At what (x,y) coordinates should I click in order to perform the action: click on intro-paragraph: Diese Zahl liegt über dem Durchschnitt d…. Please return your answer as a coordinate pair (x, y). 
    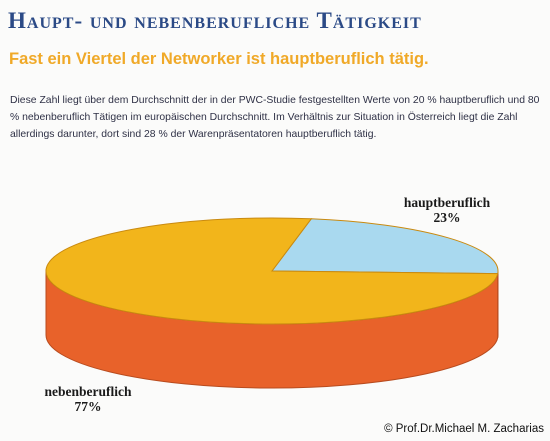
    Looking at the image, I should click on (275, 117).